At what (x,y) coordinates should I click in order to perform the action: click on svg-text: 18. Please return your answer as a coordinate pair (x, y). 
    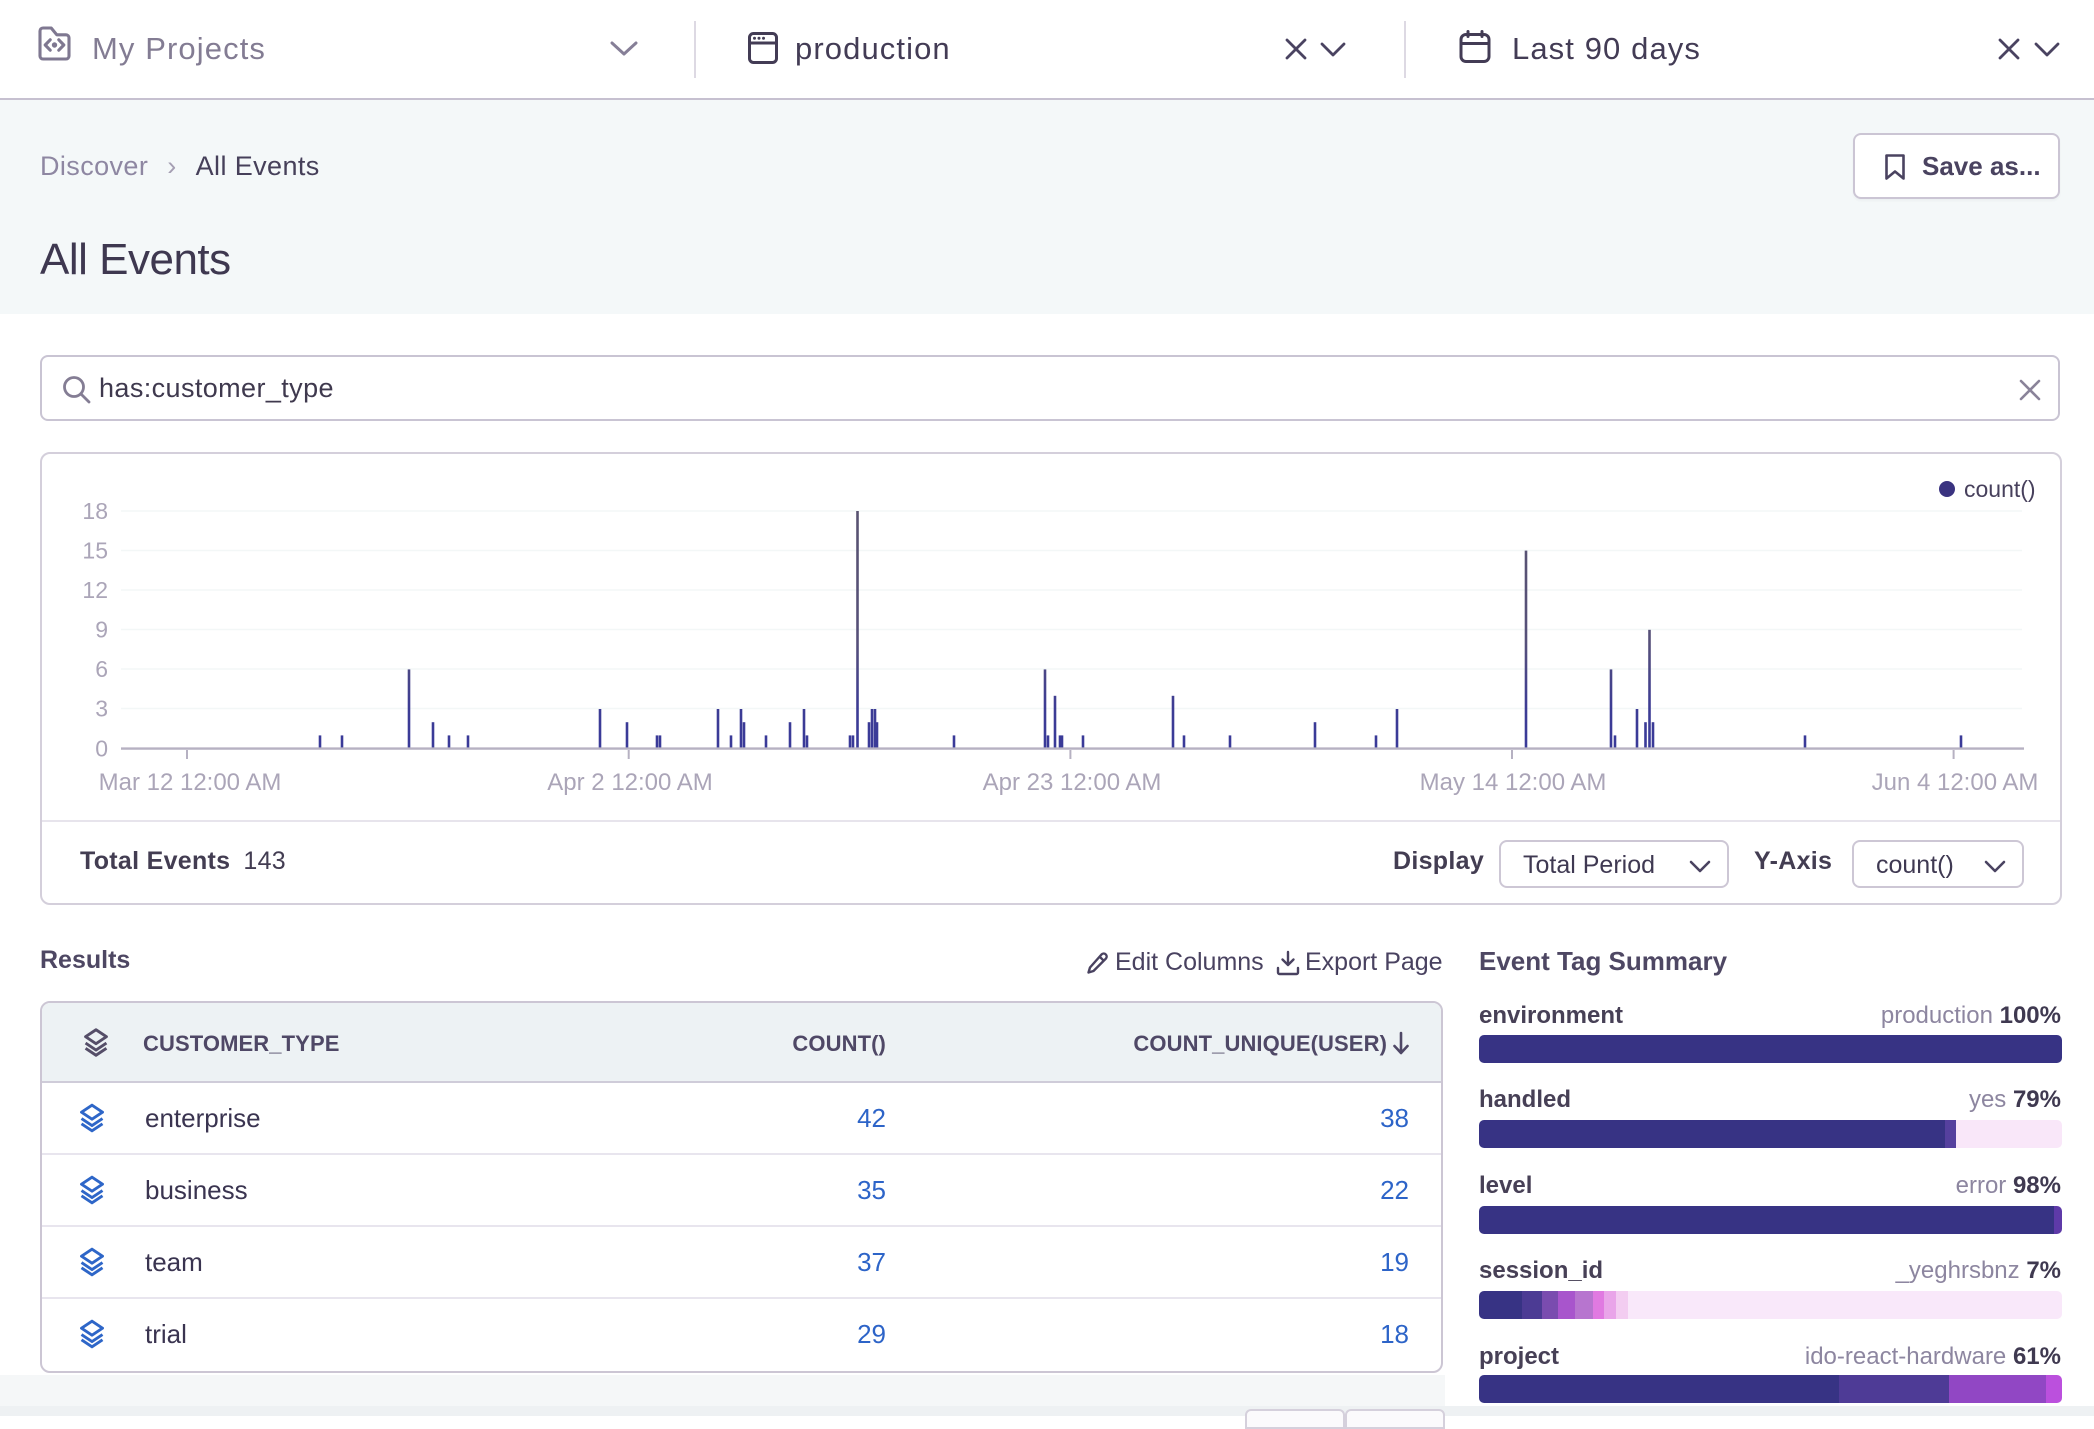
    Looking at the image, I should click on (95, 511).